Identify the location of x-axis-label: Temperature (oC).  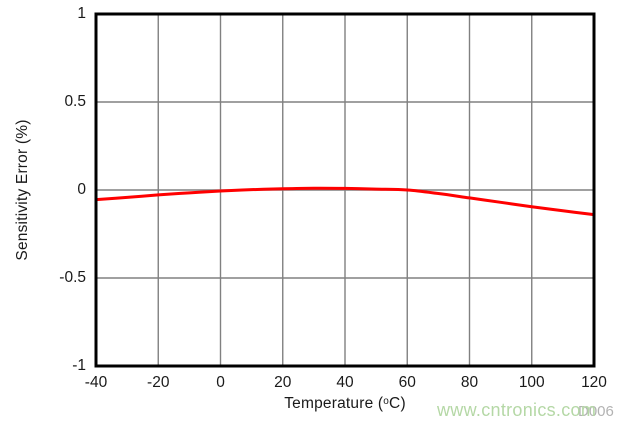
(345, 404).